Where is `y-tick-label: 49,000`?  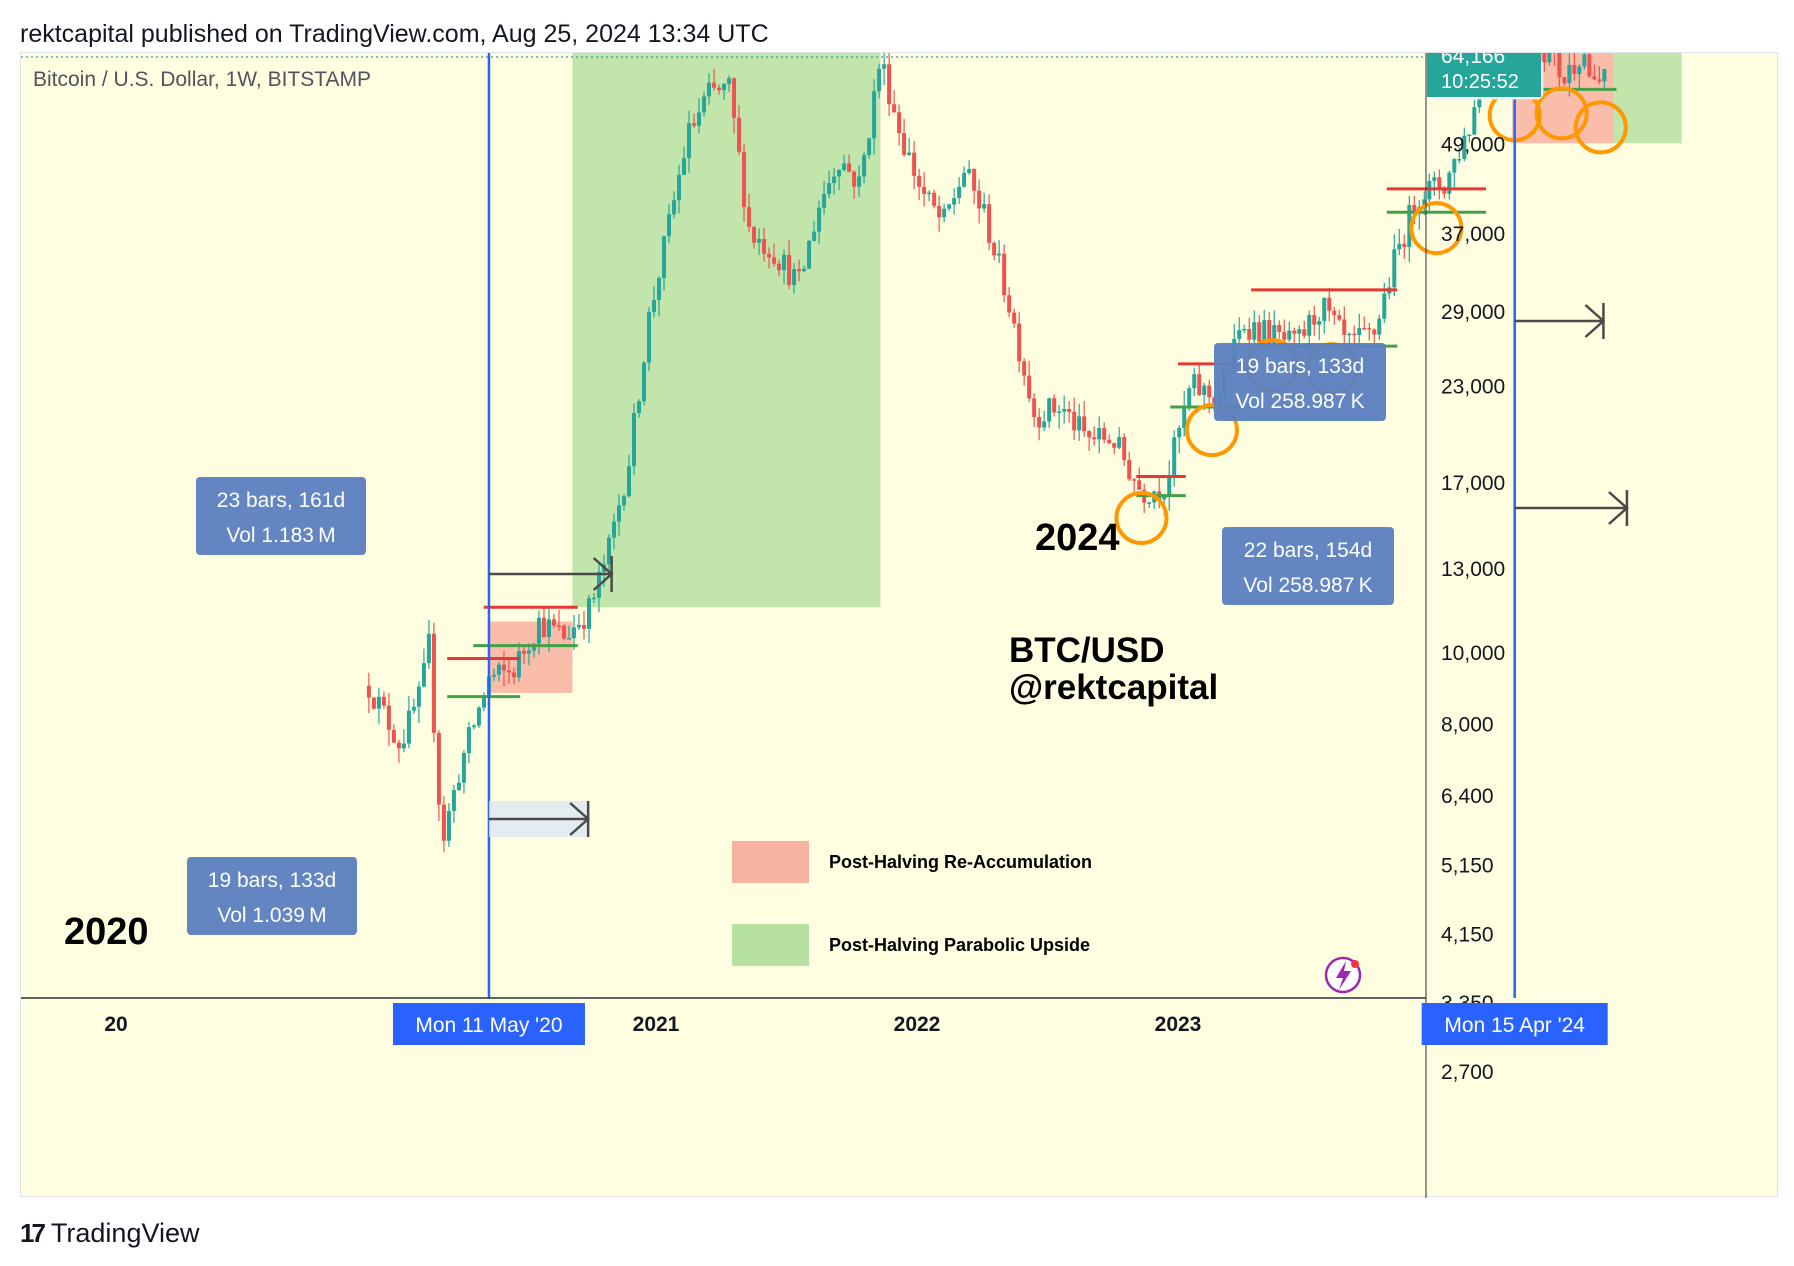
y-tick-label: 49,000 is located at coordinates (1473, 144).